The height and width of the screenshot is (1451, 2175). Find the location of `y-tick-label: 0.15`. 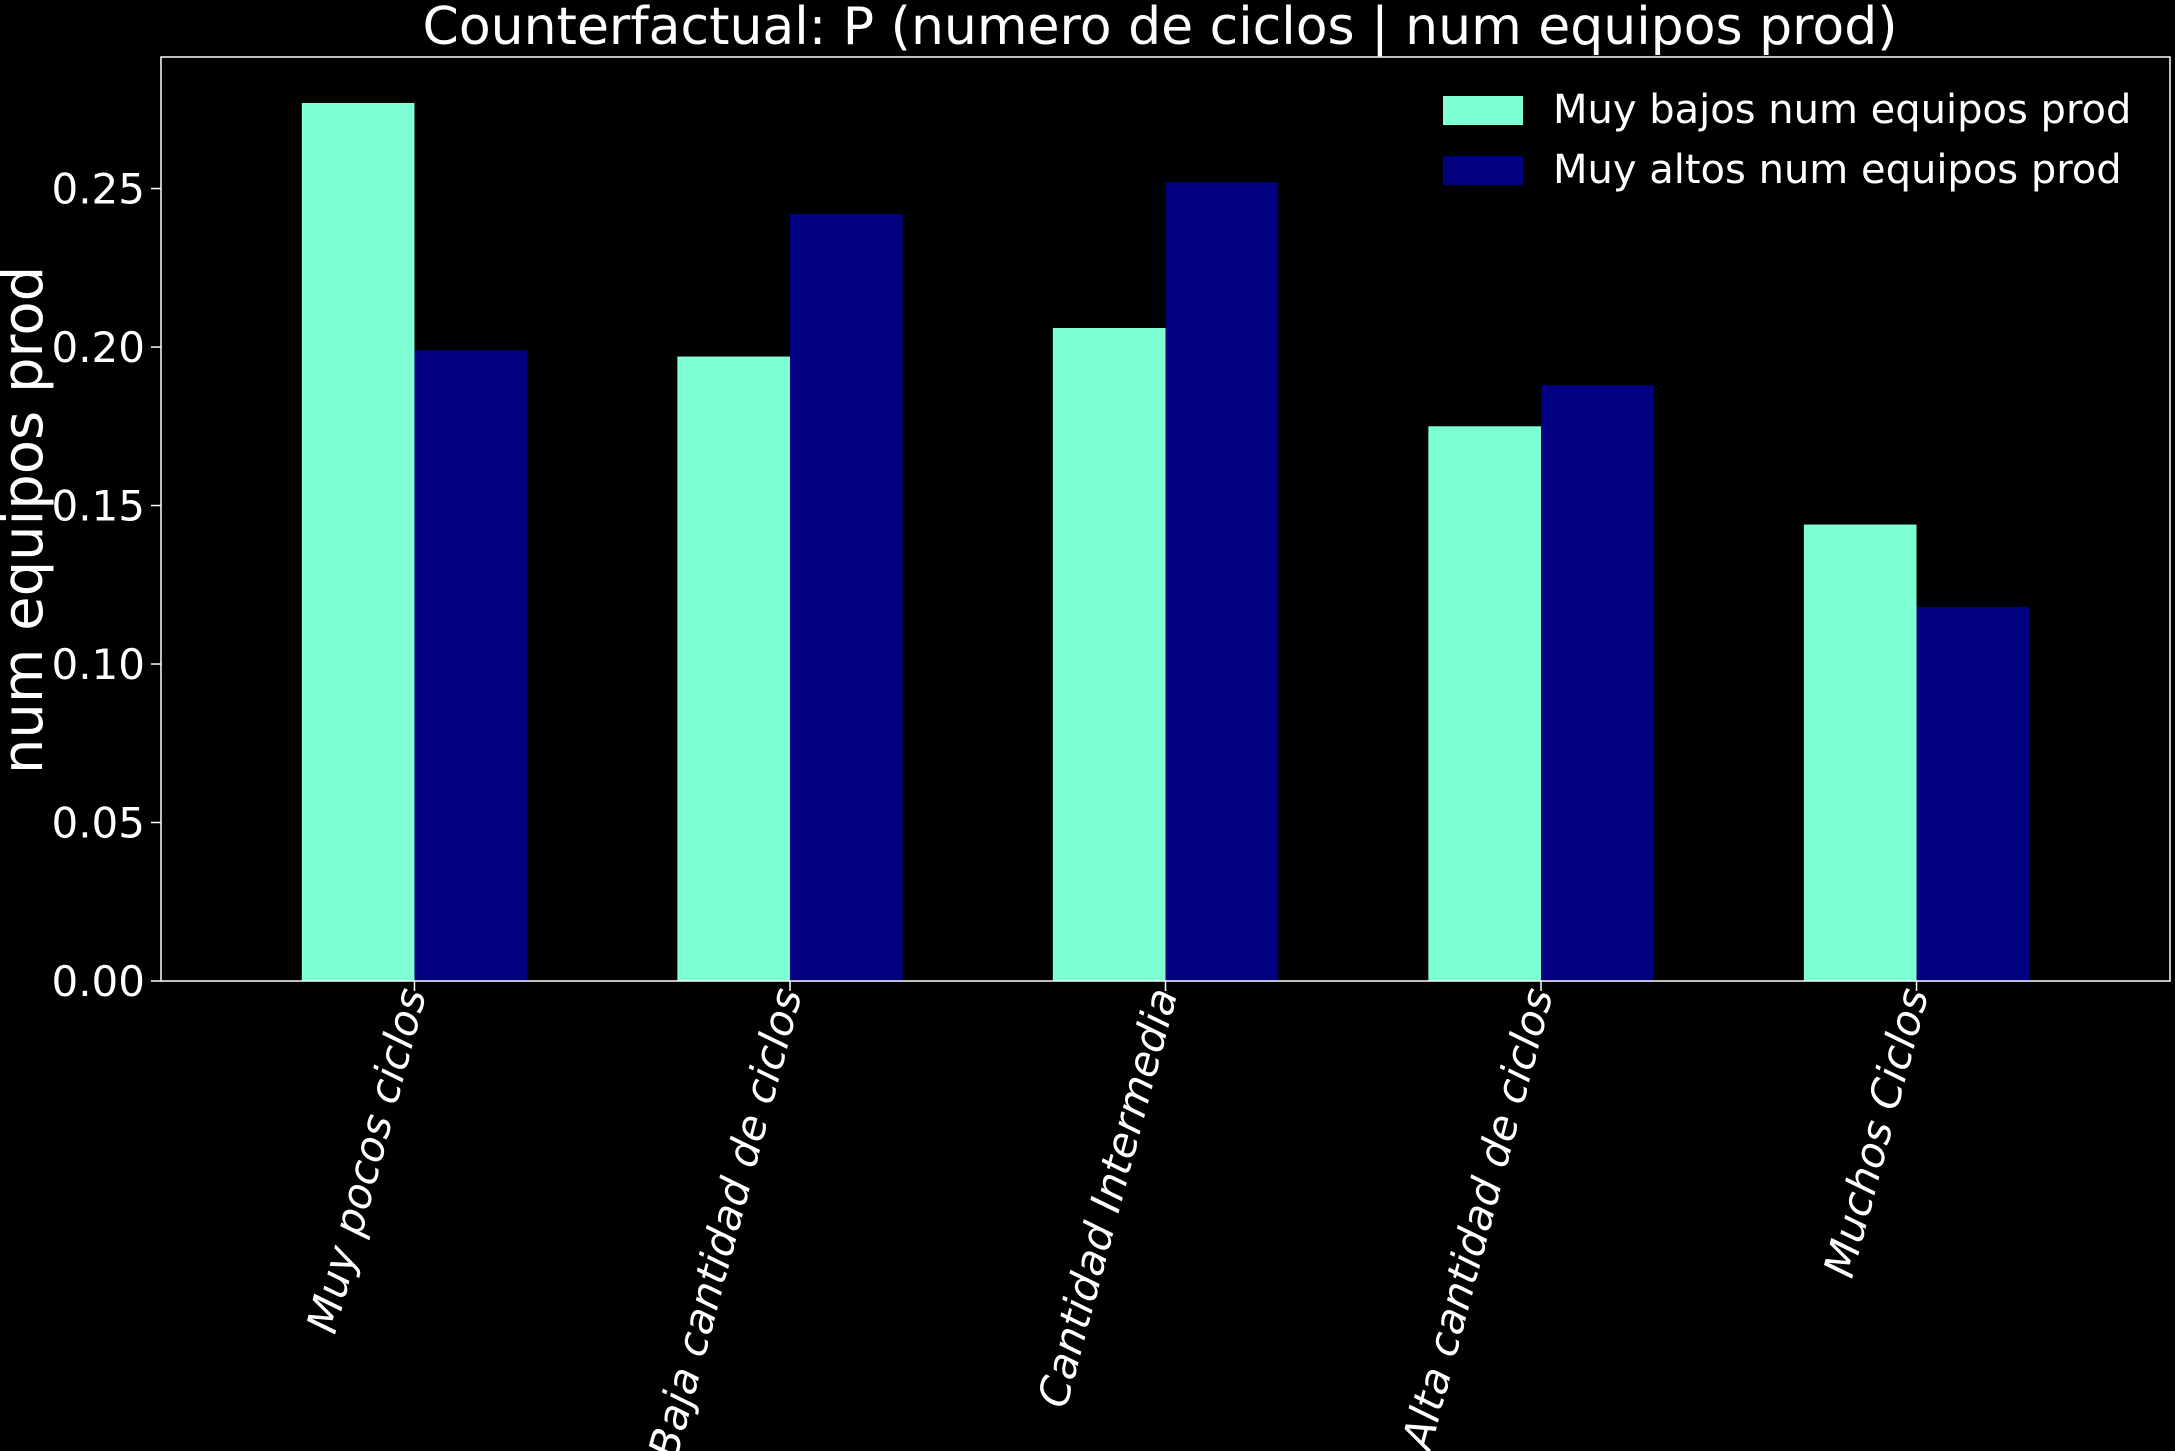

y-tick-label: 0.15 is located at coordinates (98, 506).